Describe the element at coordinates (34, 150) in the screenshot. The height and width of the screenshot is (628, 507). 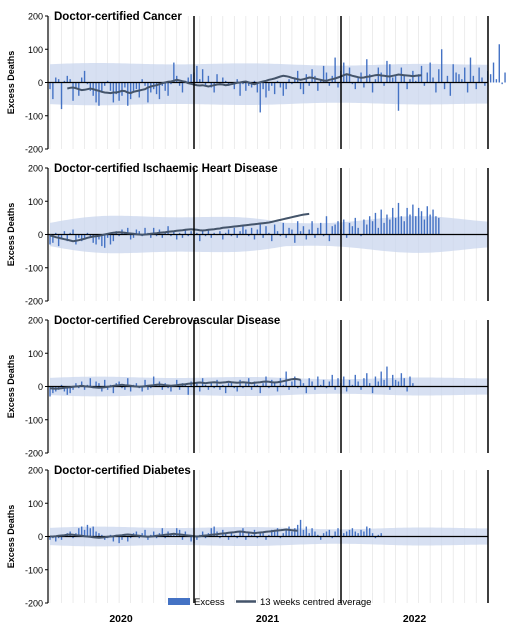
I see `panel-1-ytick-label: -200` at that location.